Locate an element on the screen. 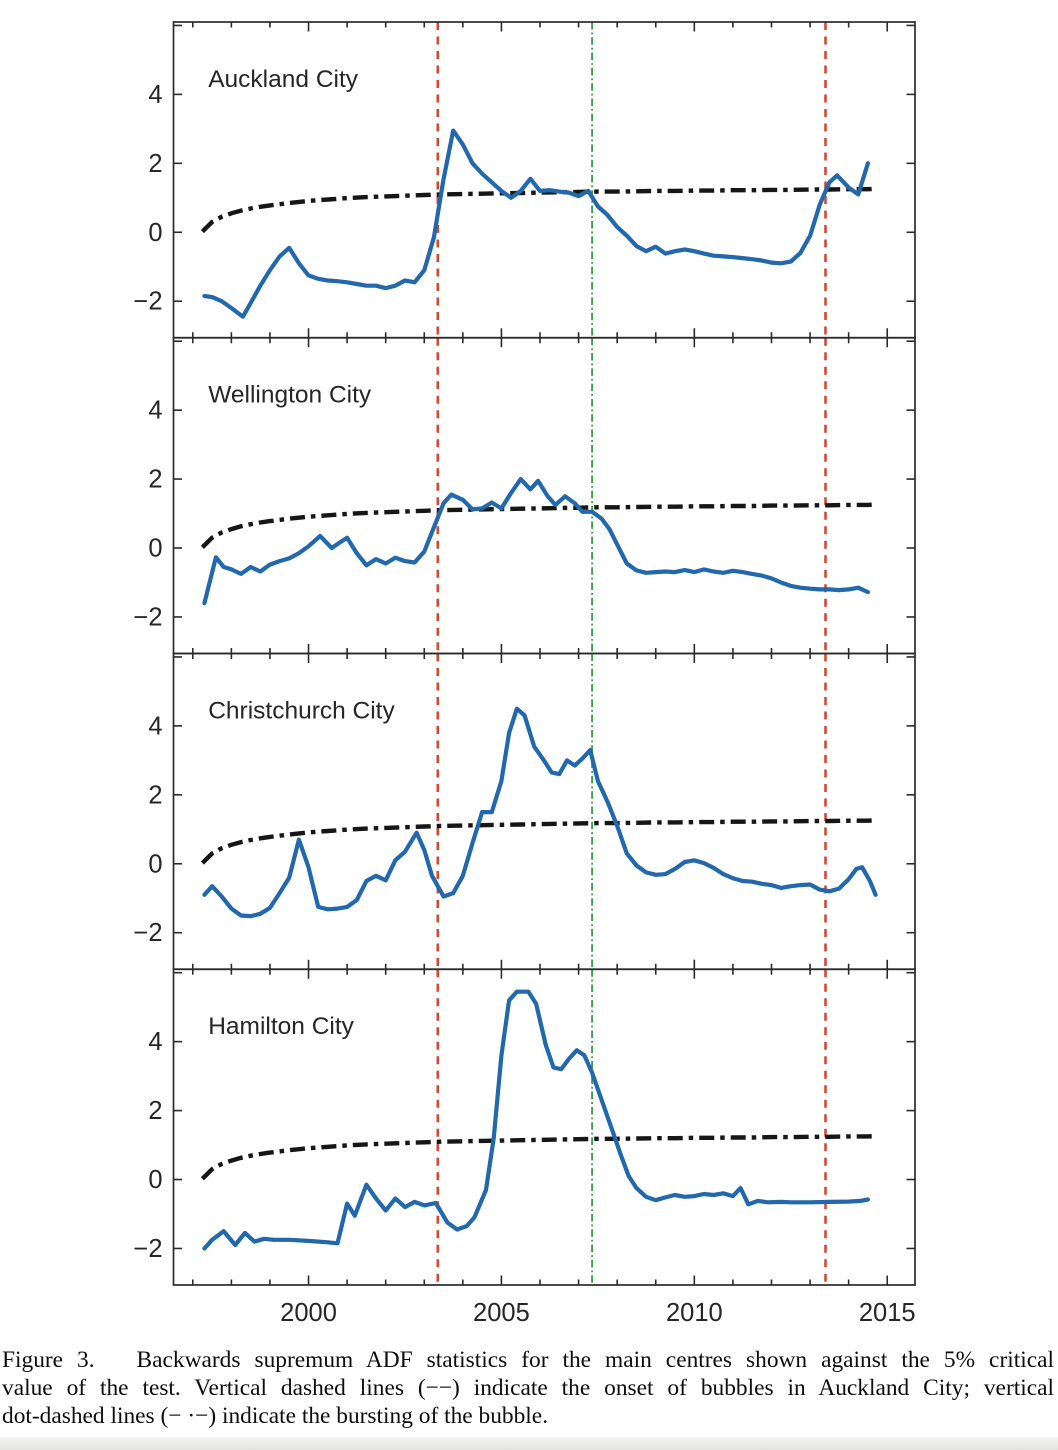 Image resolution: width=1058 pixels, height=1450 pixels. x-tick-label: 2000 is located at coordinates (308, 1313).